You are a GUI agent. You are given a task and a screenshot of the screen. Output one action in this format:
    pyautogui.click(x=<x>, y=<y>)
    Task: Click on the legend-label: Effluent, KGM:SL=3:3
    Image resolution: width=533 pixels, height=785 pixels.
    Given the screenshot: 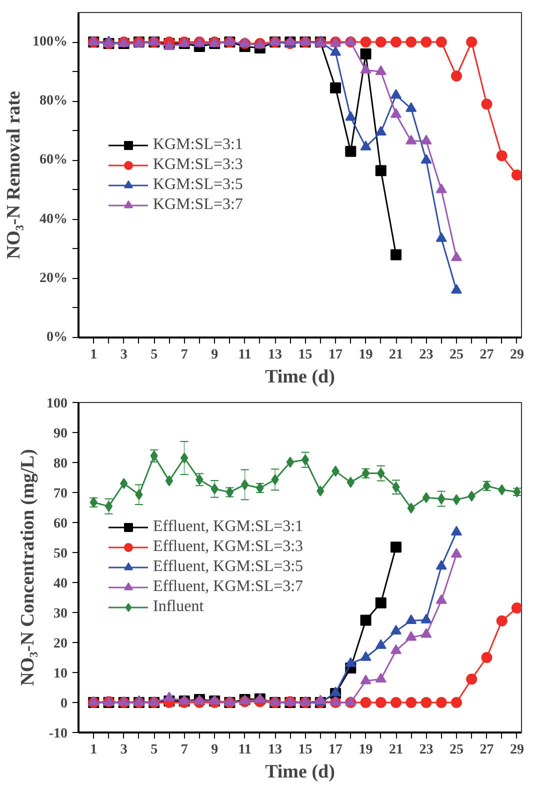 What is the action you would take?
    pyautogui.click(x=228, y=547)
    